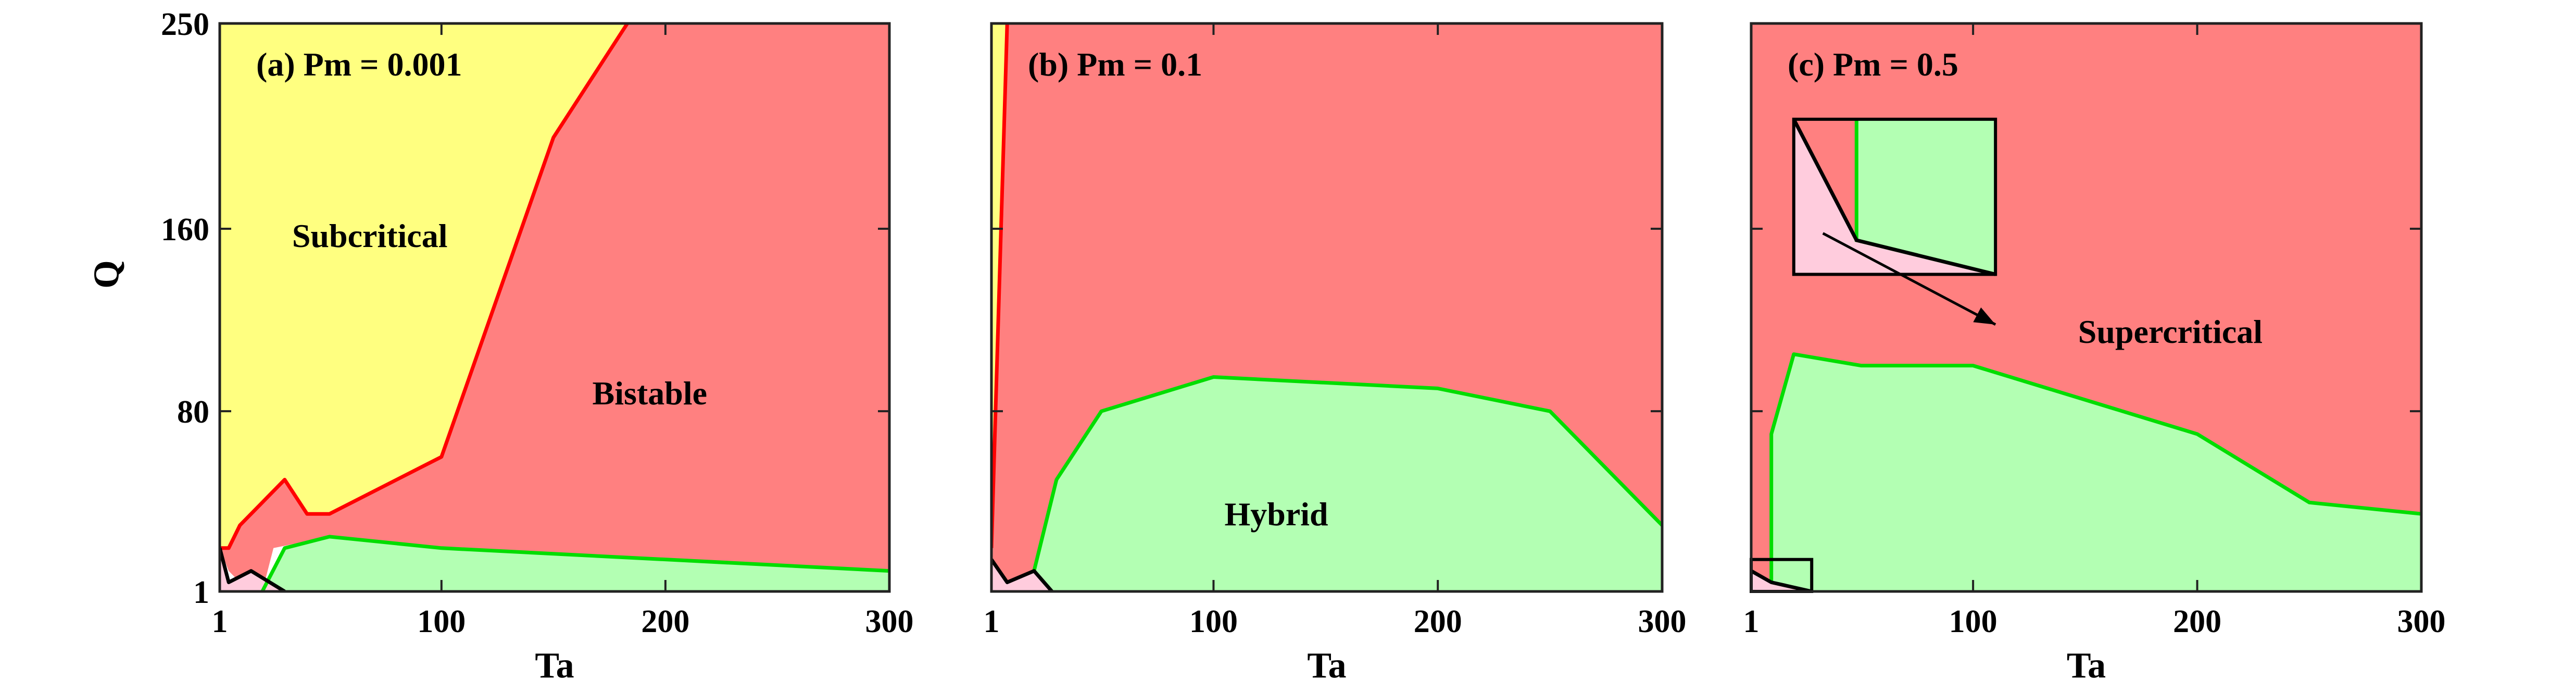  What do you see at coordinates (193, 412) in the screenshot?
I see `y-tick-label: 80` at bounding box center [193, 412].